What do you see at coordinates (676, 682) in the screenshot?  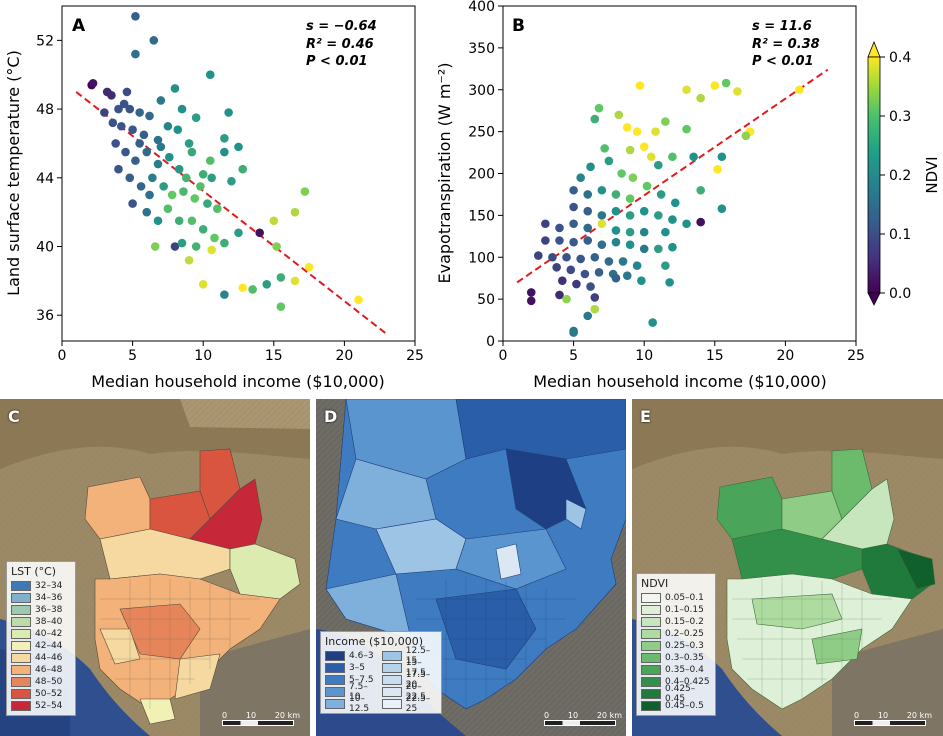 I see `ndvi-legend-item: 0.4–0.425` at bounding box center [676, 682].